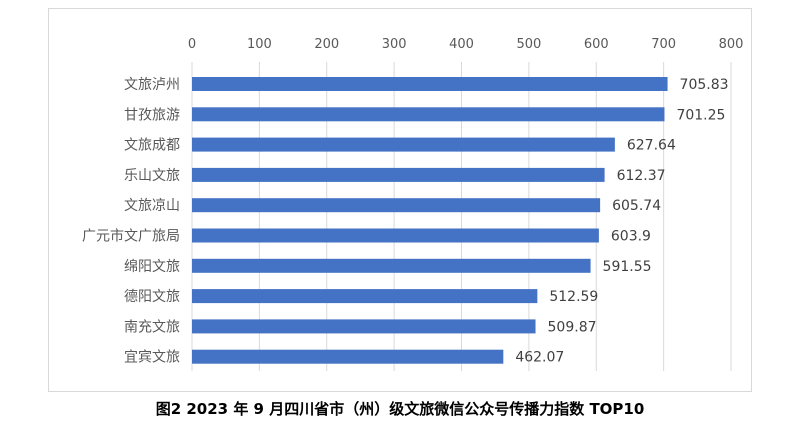 This screenshot has width=800, height=442. I want to click on x-tick-label: 600, so click(596, 44).